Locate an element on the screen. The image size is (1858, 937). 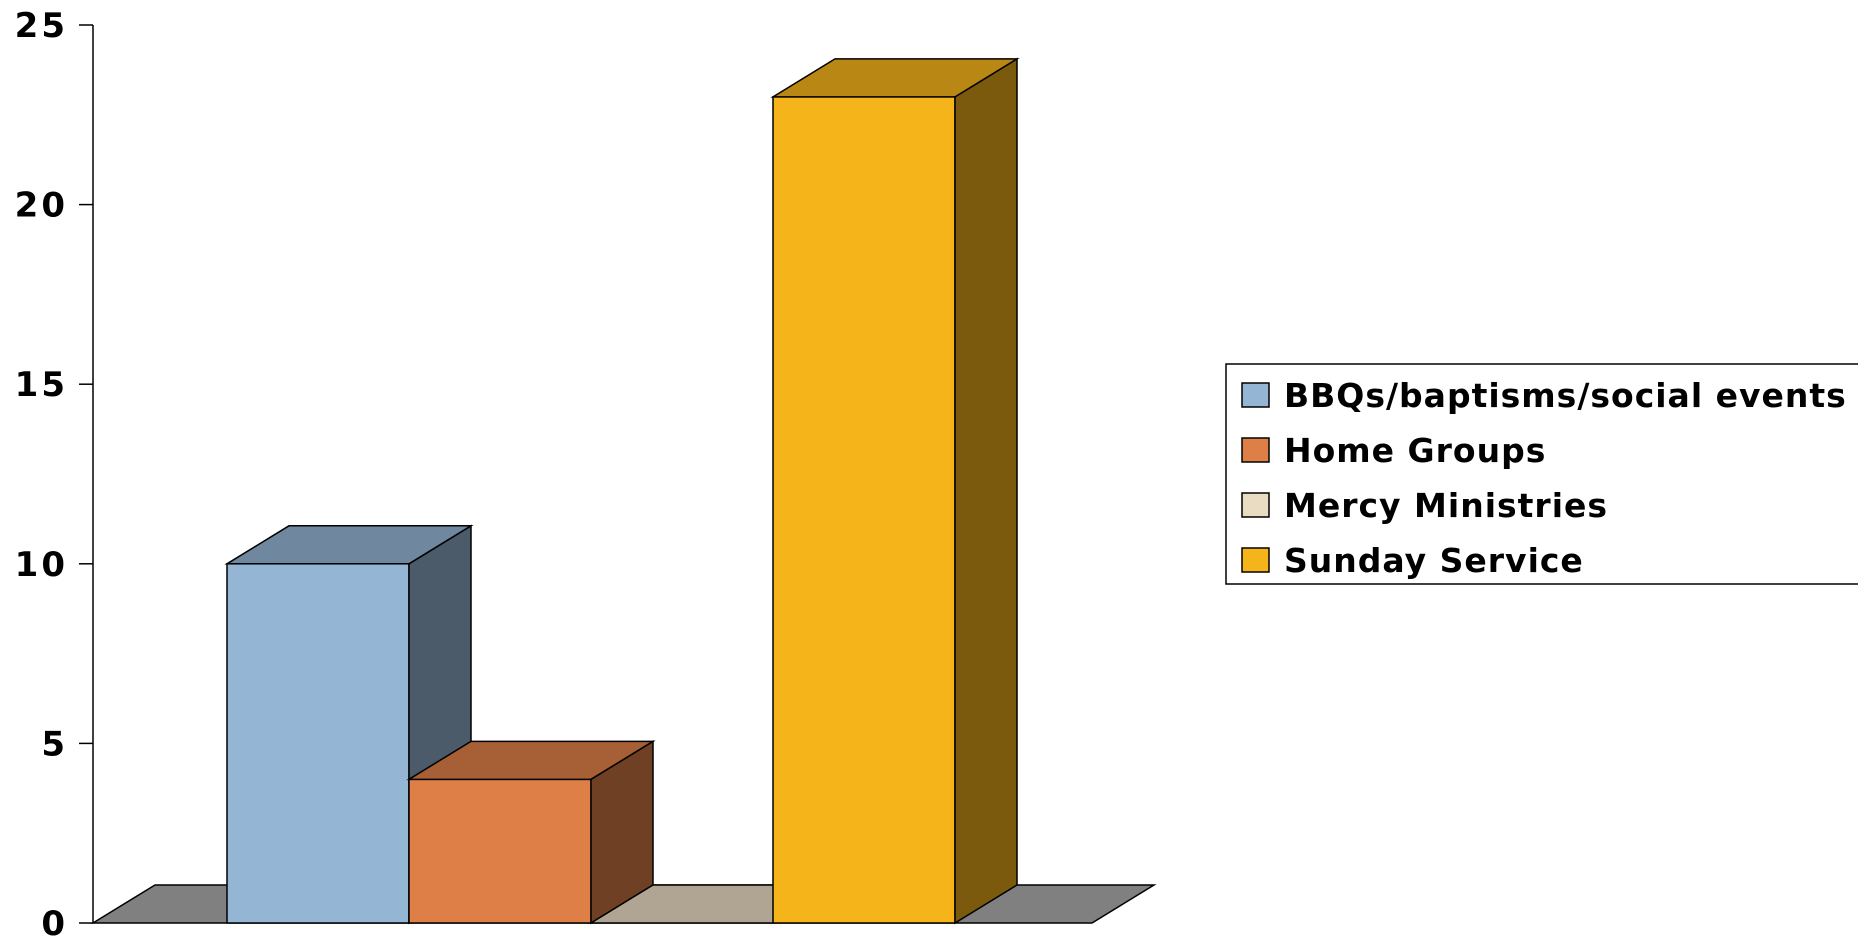
legend-item: Sunday Service is located at coordinates (1412, 560).